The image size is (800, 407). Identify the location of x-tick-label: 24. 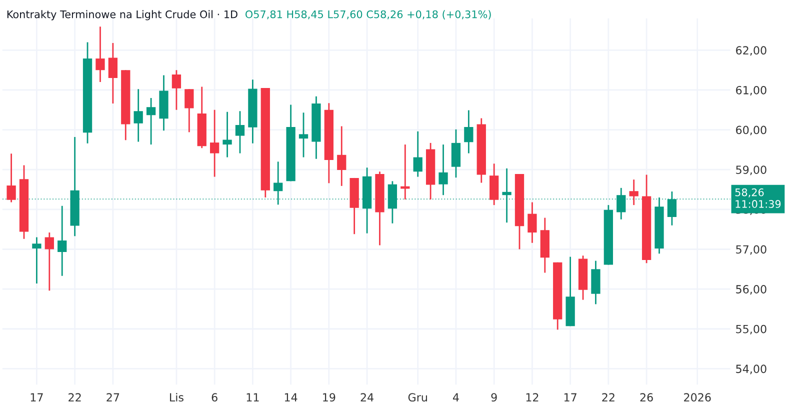
(367, 397).